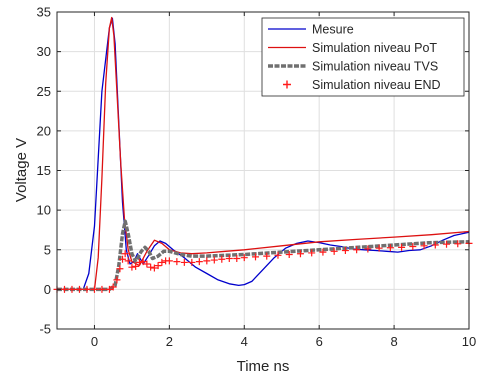 This screenshot has height=381, width=477. I want to click on x-tick-label: 0, so click(94, 341).